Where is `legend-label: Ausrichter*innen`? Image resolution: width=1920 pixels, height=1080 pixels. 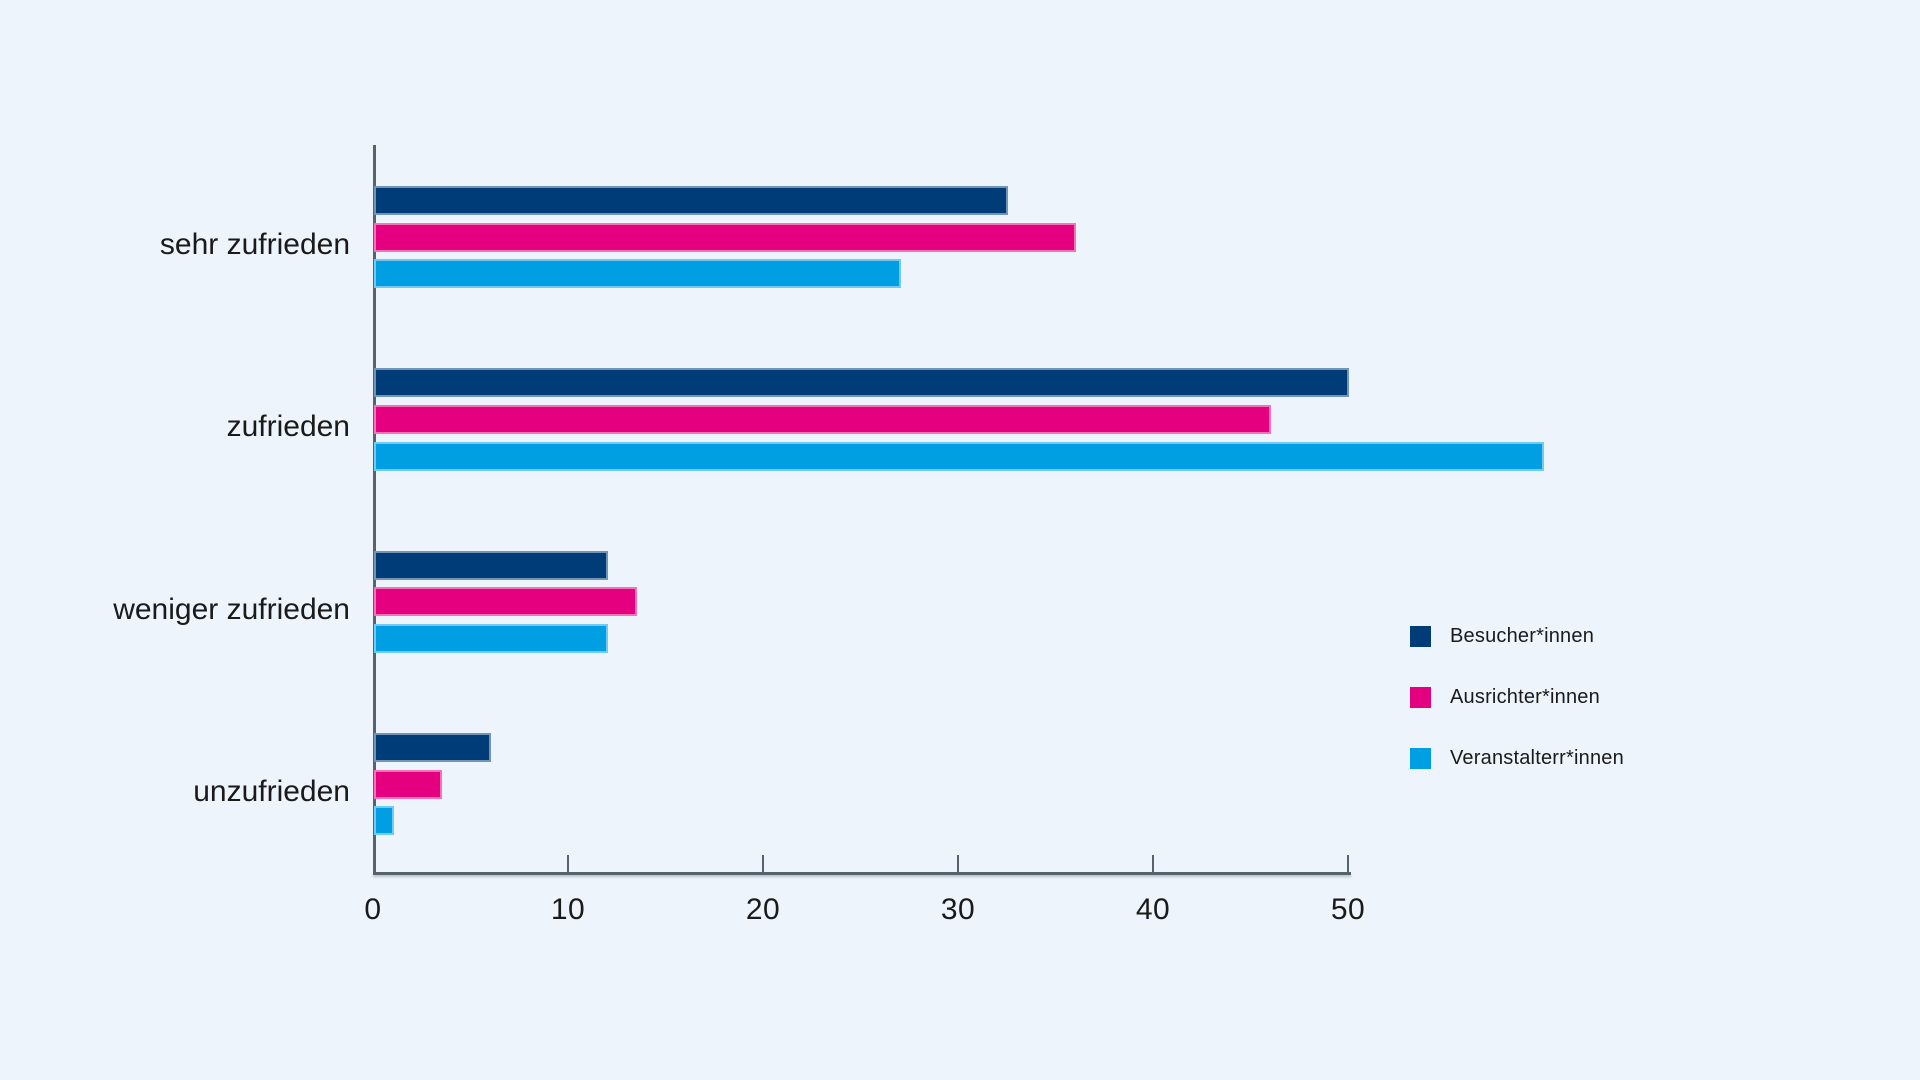
legend-label: Ausrichter*innen is located at coordinates (1525, 697).